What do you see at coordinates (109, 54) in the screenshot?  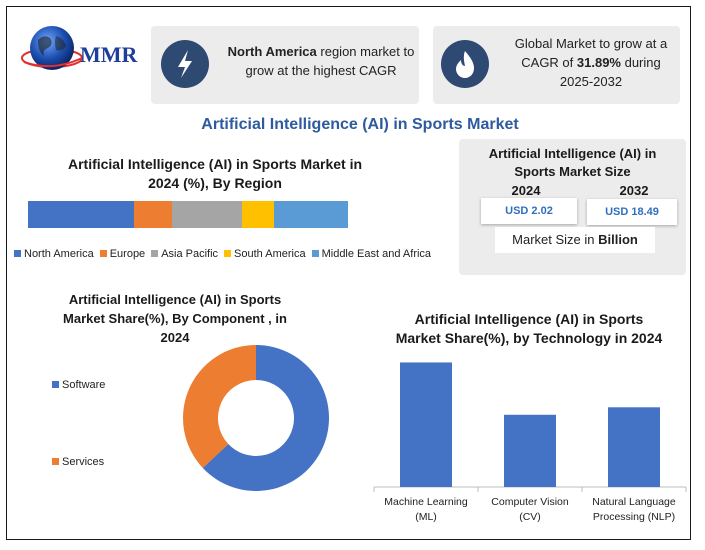 I see `logo-text: MMR` at bounding box center [109, 54].